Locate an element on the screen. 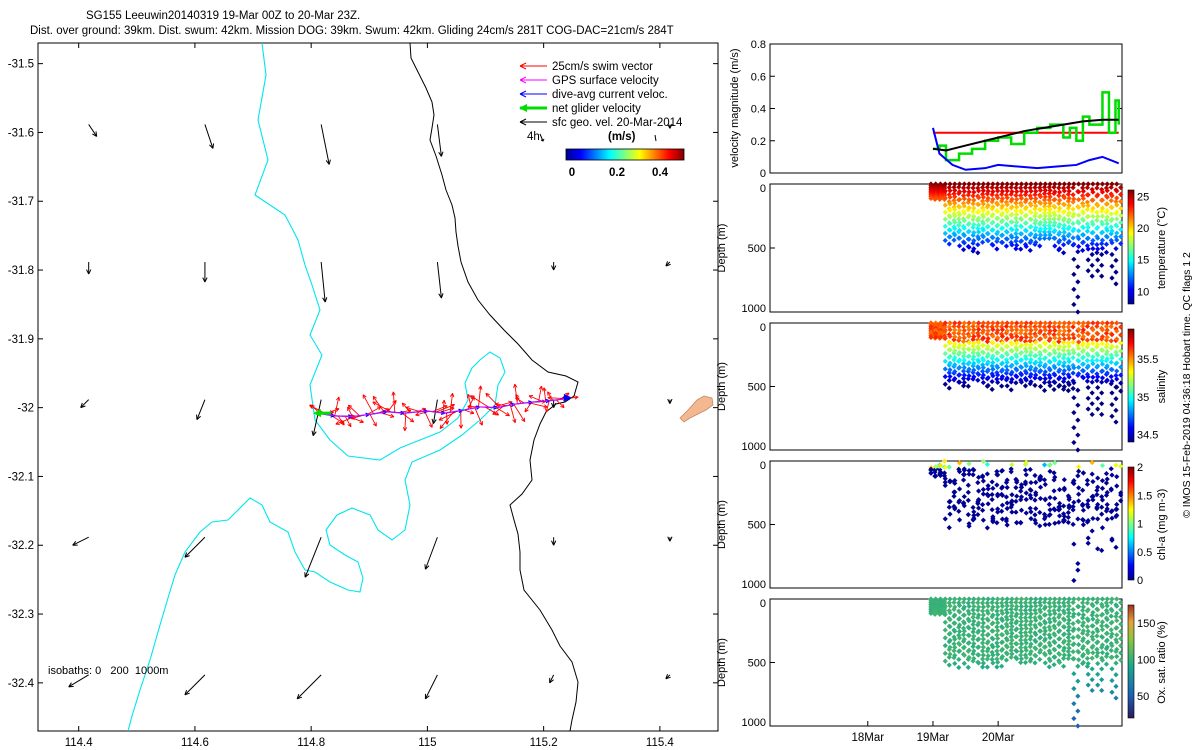 This screenshot has height=750, width=1200. section-ytick-label: 1000 is located at coordinates (754, 585).